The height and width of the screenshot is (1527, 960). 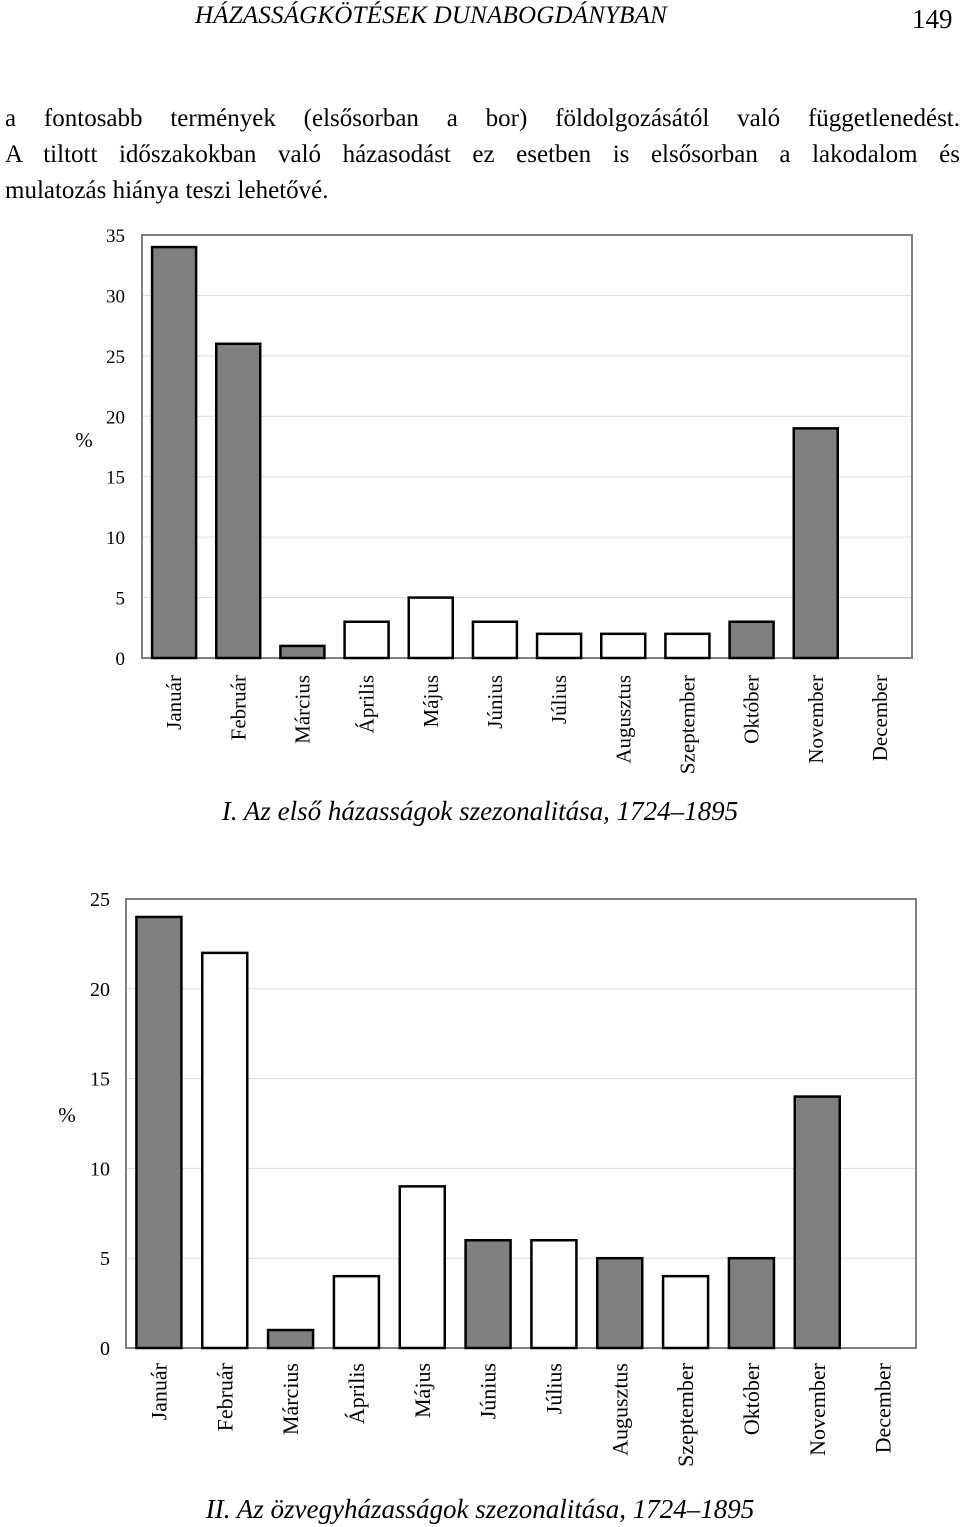 What do you see at coordinates (687, 724) in the screenshot?
I see `c1-category-label: Szeptember` at bounding box center [687, 724].